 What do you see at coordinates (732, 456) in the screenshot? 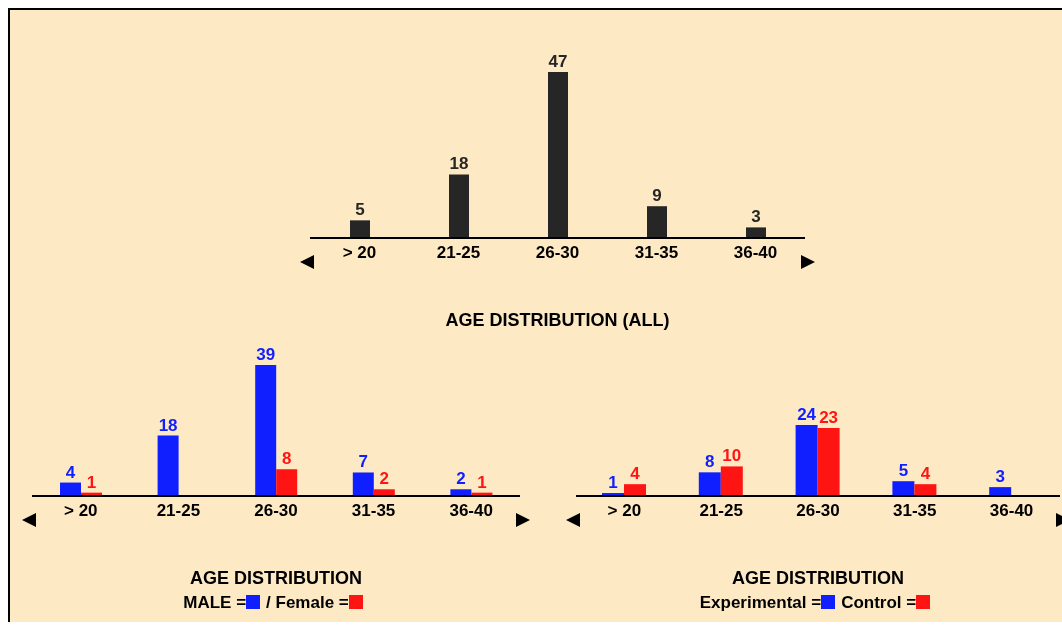
I see `data-label: 10` at bounding box center [732, 456].